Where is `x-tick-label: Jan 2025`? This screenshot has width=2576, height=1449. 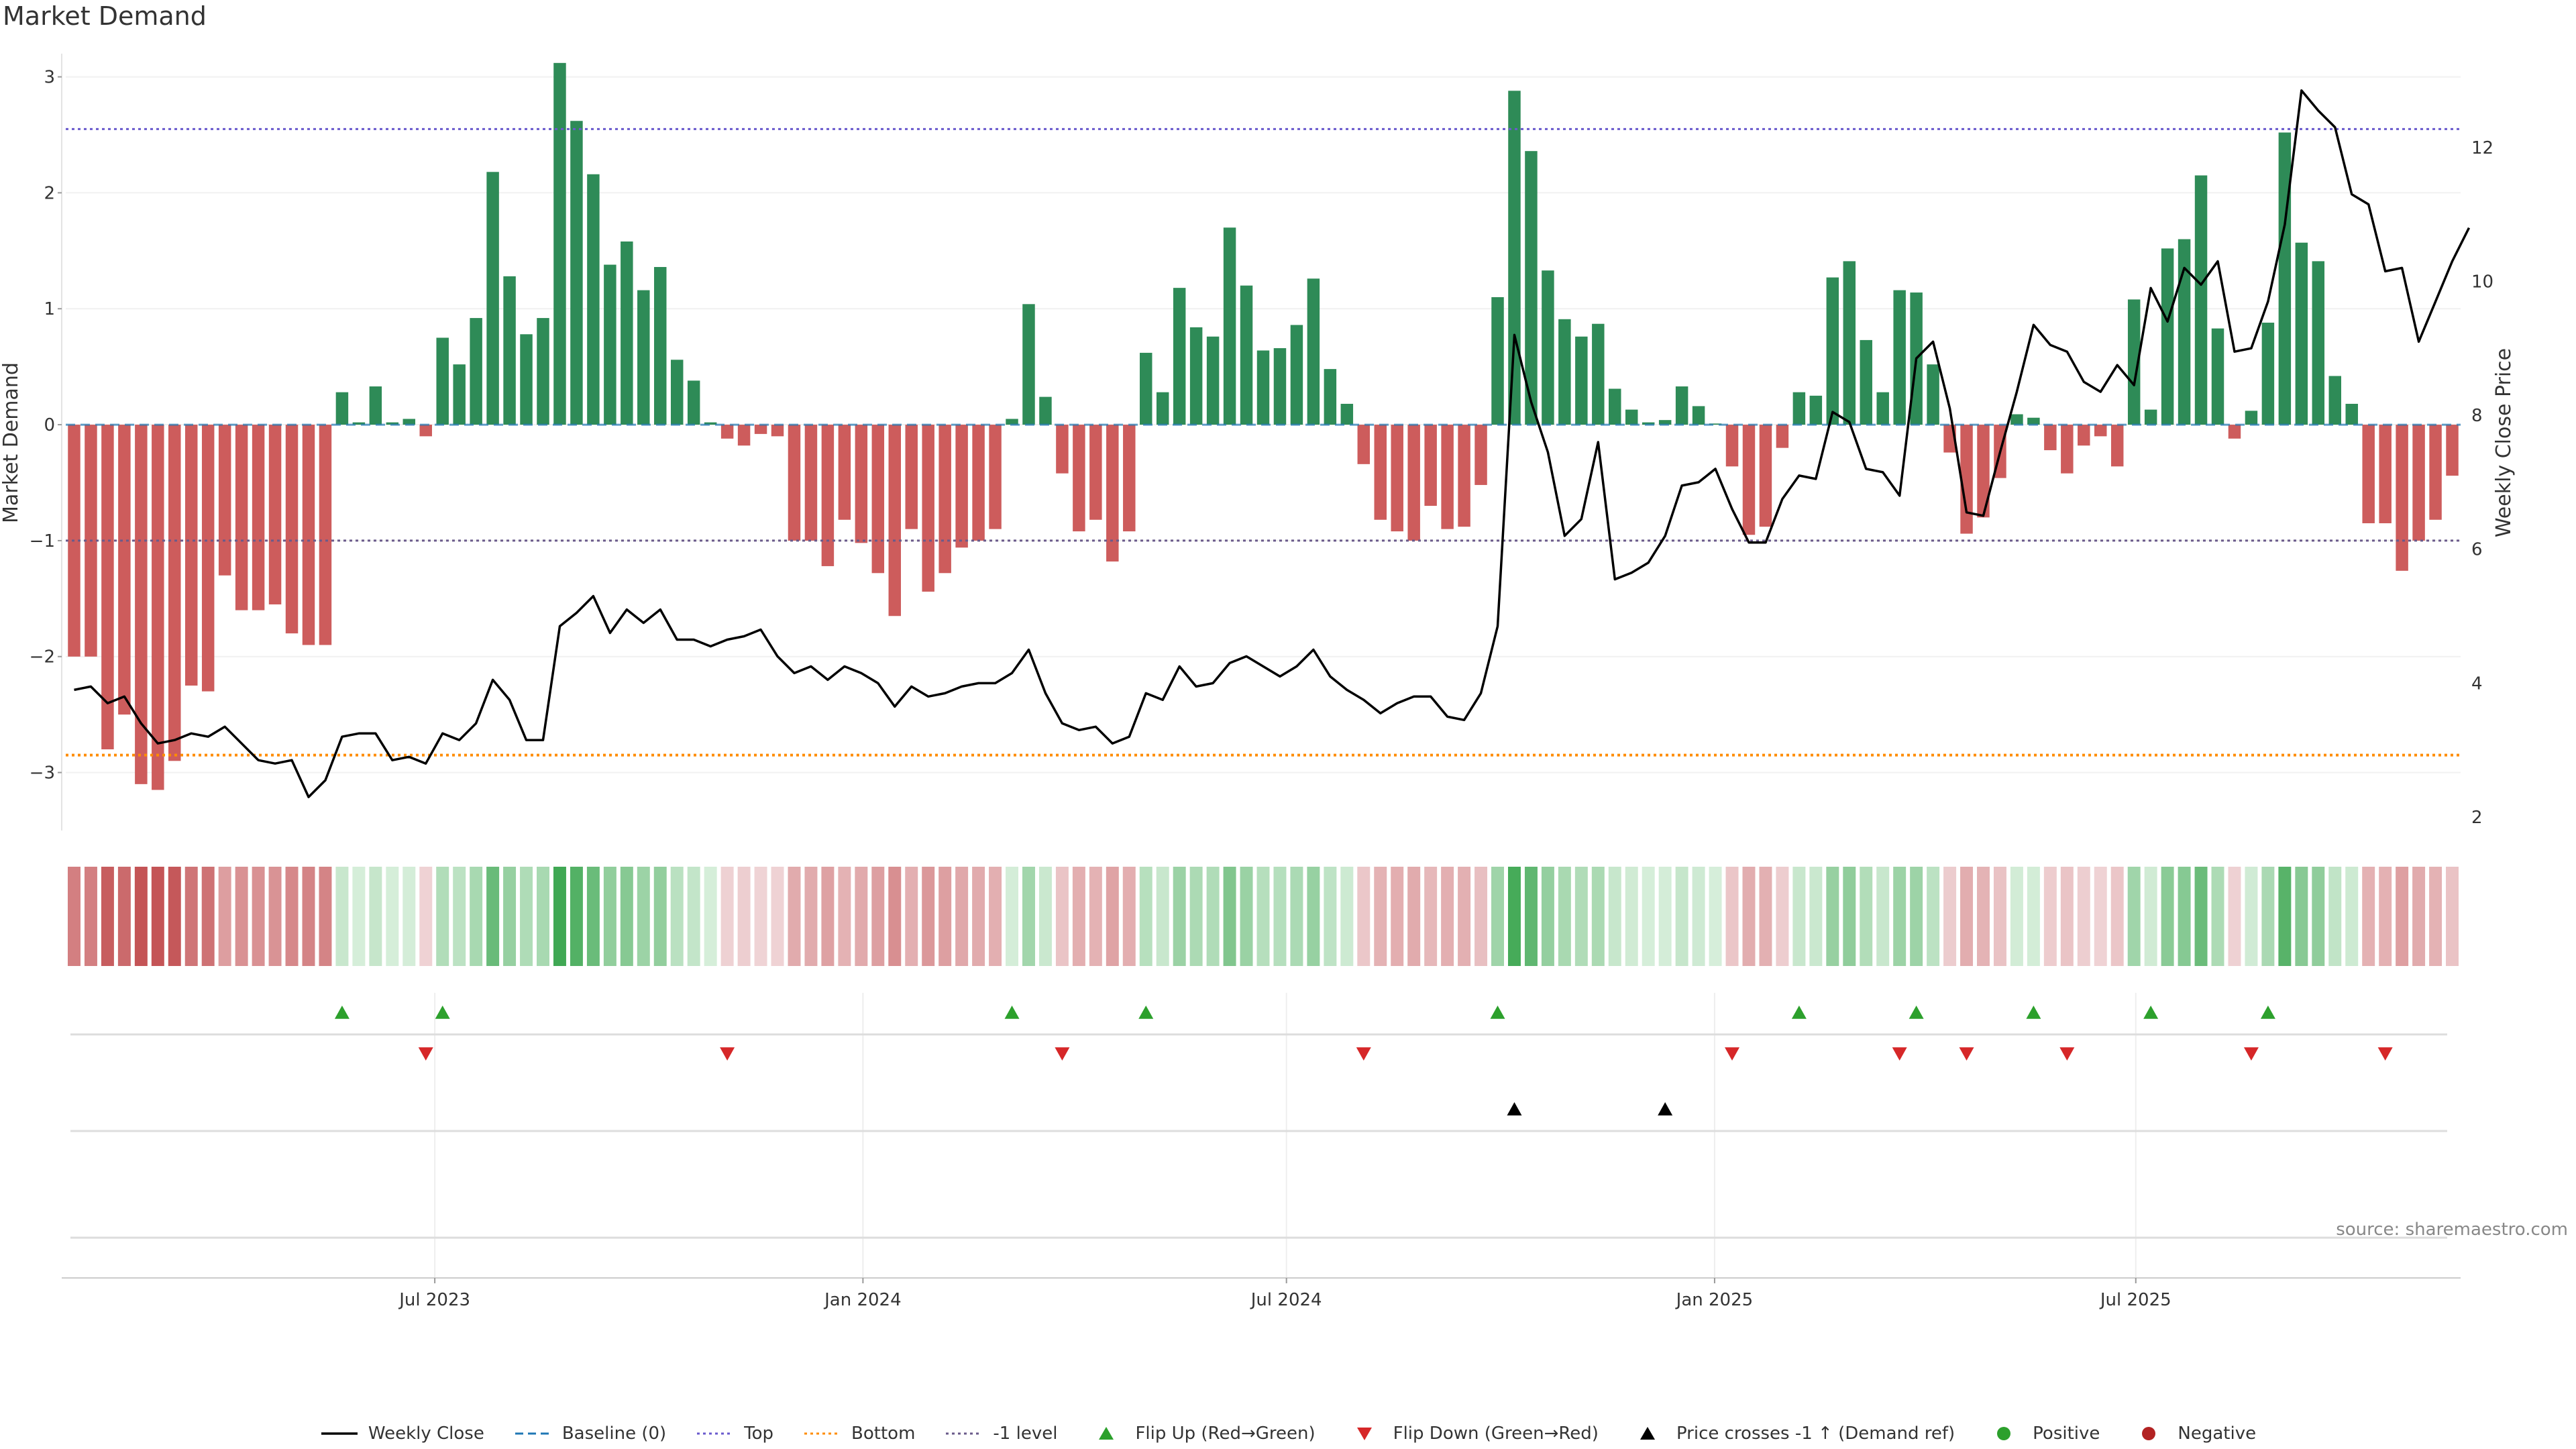
x-tick-label: Jan 2025 is located at coordinates (1714, 1300).